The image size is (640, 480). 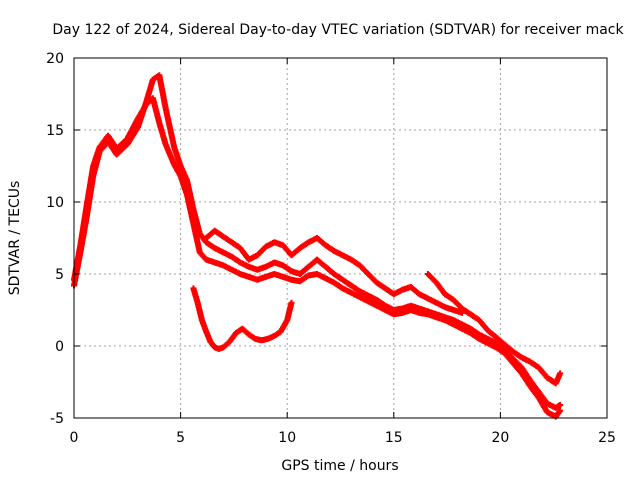 I want to click on series-side-track, so click(x=242, y=318).